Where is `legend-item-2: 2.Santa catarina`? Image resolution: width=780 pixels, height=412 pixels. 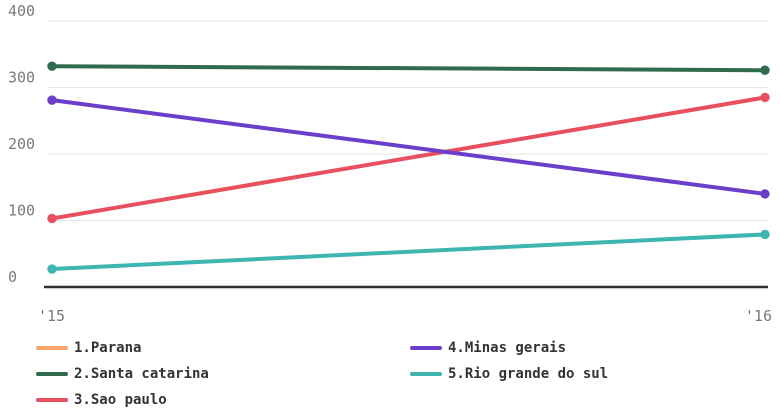 legend-item-2: 2.Santa catarina is located at coordinates (122, 374).